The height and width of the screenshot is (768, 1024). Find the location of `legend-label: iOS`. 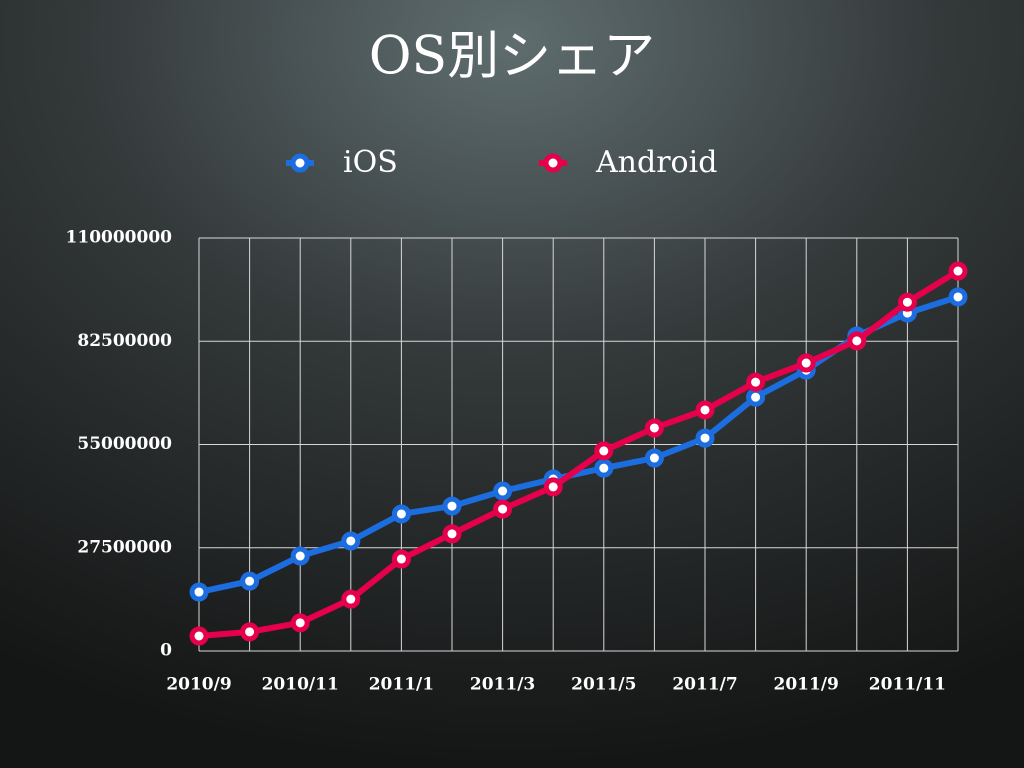

legend-label: iOS is located at coordinates (370, 162).